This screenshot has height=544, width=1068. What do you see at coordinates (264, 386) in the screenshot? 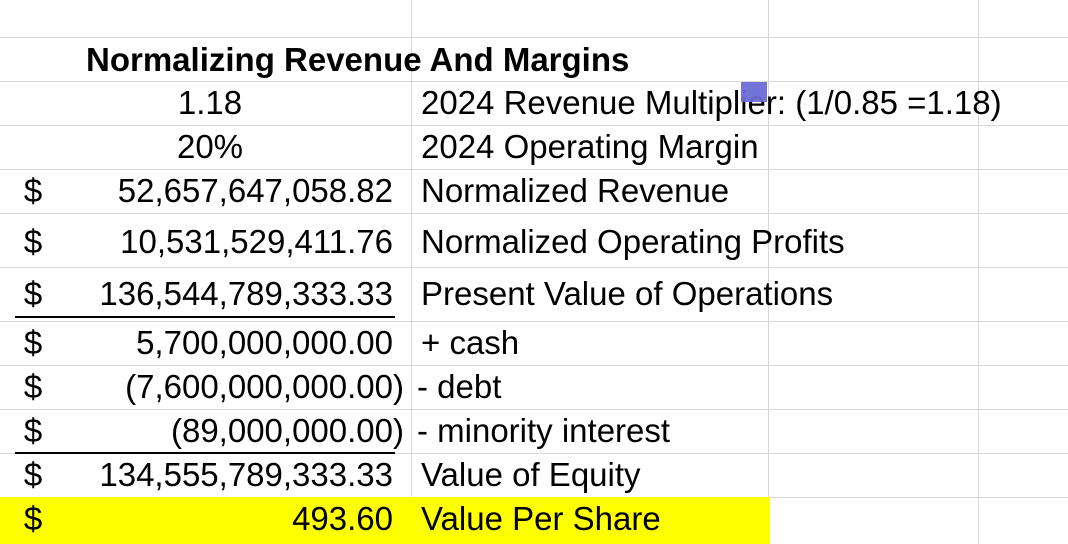
I see `debt-cell: (7,600,000,000.00)` at bounding box center [264, 386].